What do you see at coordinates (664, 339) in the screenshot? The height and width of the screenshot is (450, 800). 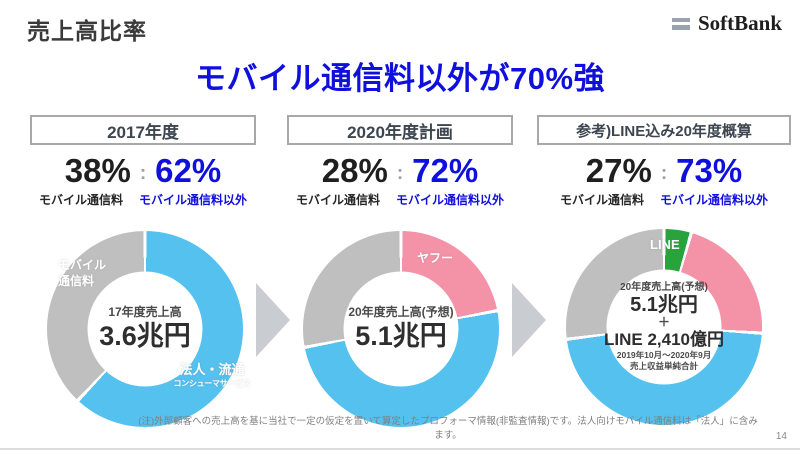 I see `line-revenue-value: LINE 2,410億円` at bounding box center [664, 339].